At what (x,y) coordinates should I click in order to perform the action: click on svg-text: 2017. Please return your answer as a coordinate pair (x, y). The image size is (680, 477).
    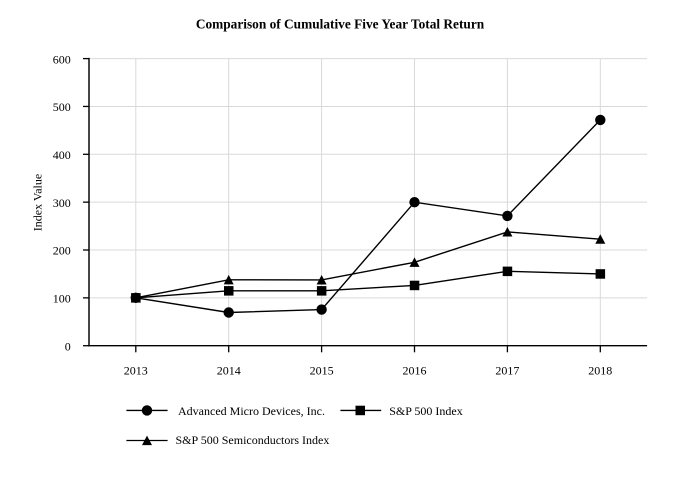
    Looking at the image, I should click on (507, 371).